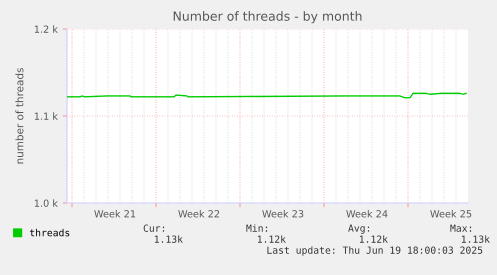 The width and height of the screenshot is (497, 275). I want to click on x-tick-label: Week 22, so click(199, 214).